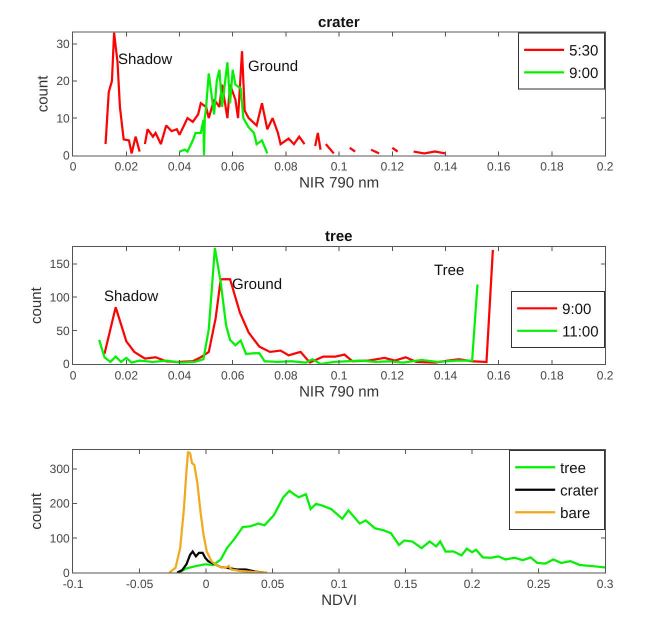 Image resolution: width=652 pixels, height=633 pixels. Describe the element at coordinates (63, 81) in the screenshot. I see `y-tick-label: 20` at that location.